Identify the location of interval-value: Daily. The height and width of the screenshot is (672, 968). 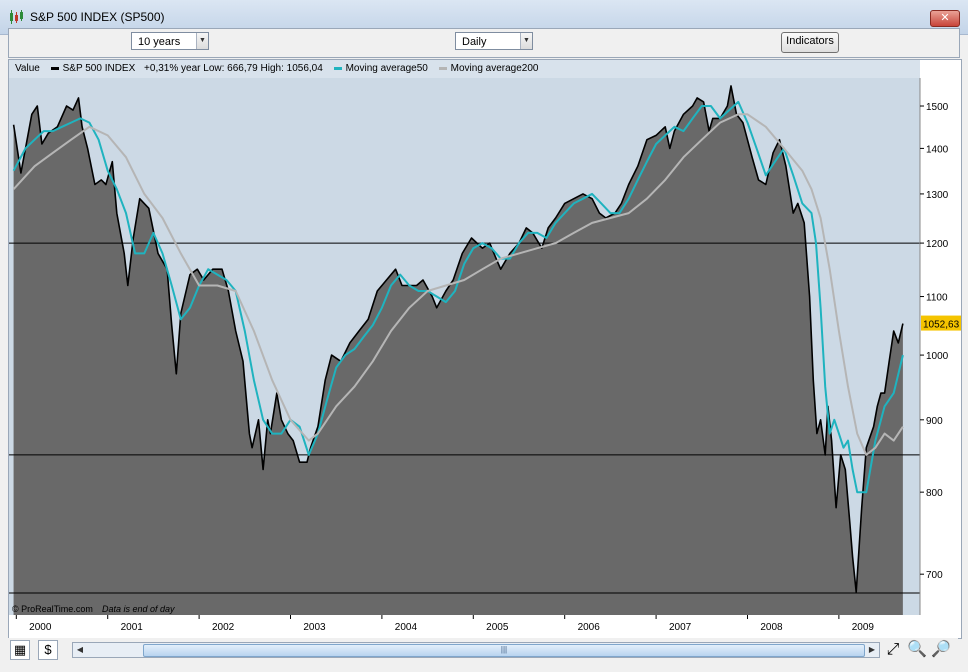
(474, 42).